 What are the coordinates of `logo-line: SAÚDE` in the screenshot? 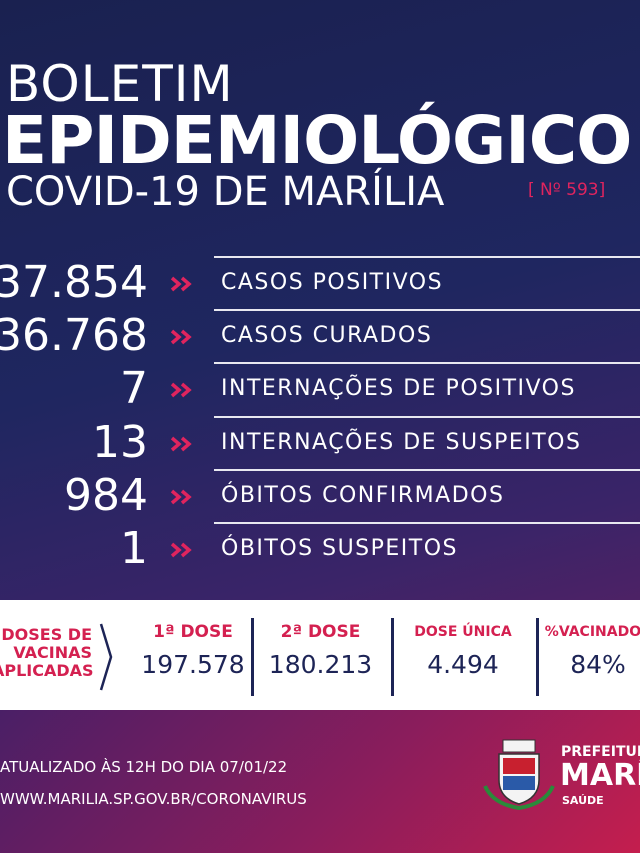 It's located at (583, 800).